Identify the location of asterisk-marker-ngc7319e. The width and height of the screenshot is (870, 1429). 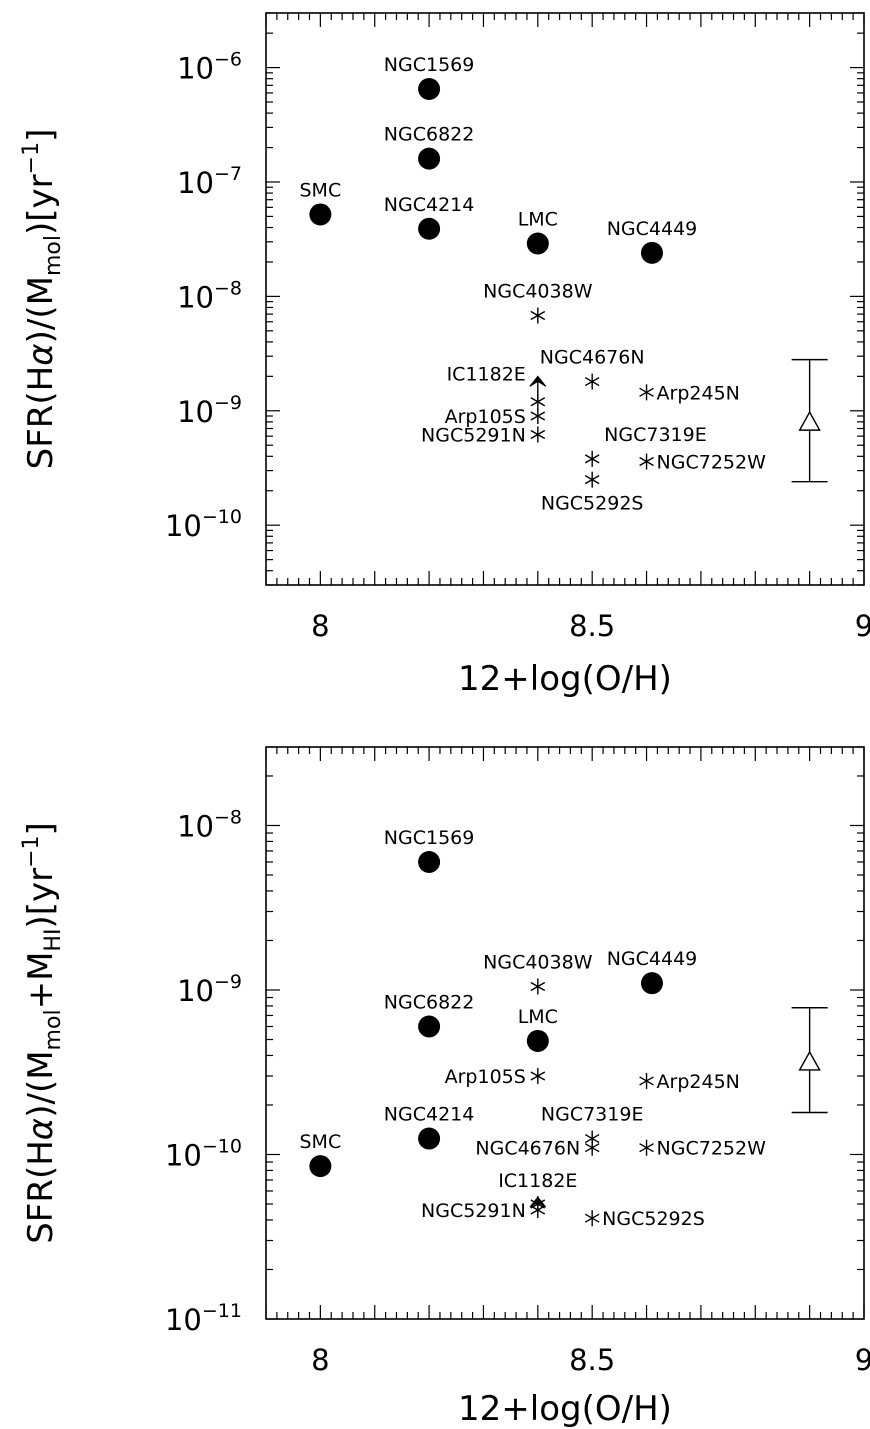
(592, 458).